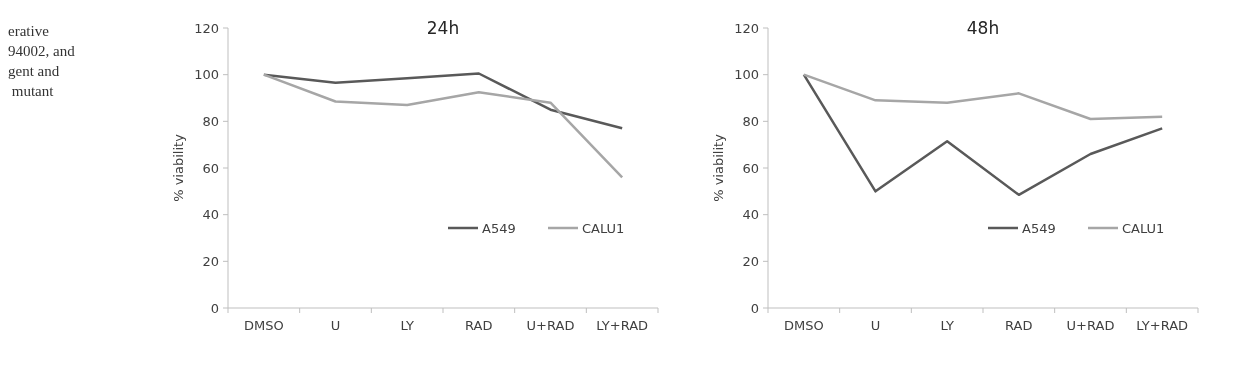  I want to click on text: 94002, and, so click(42, 51).